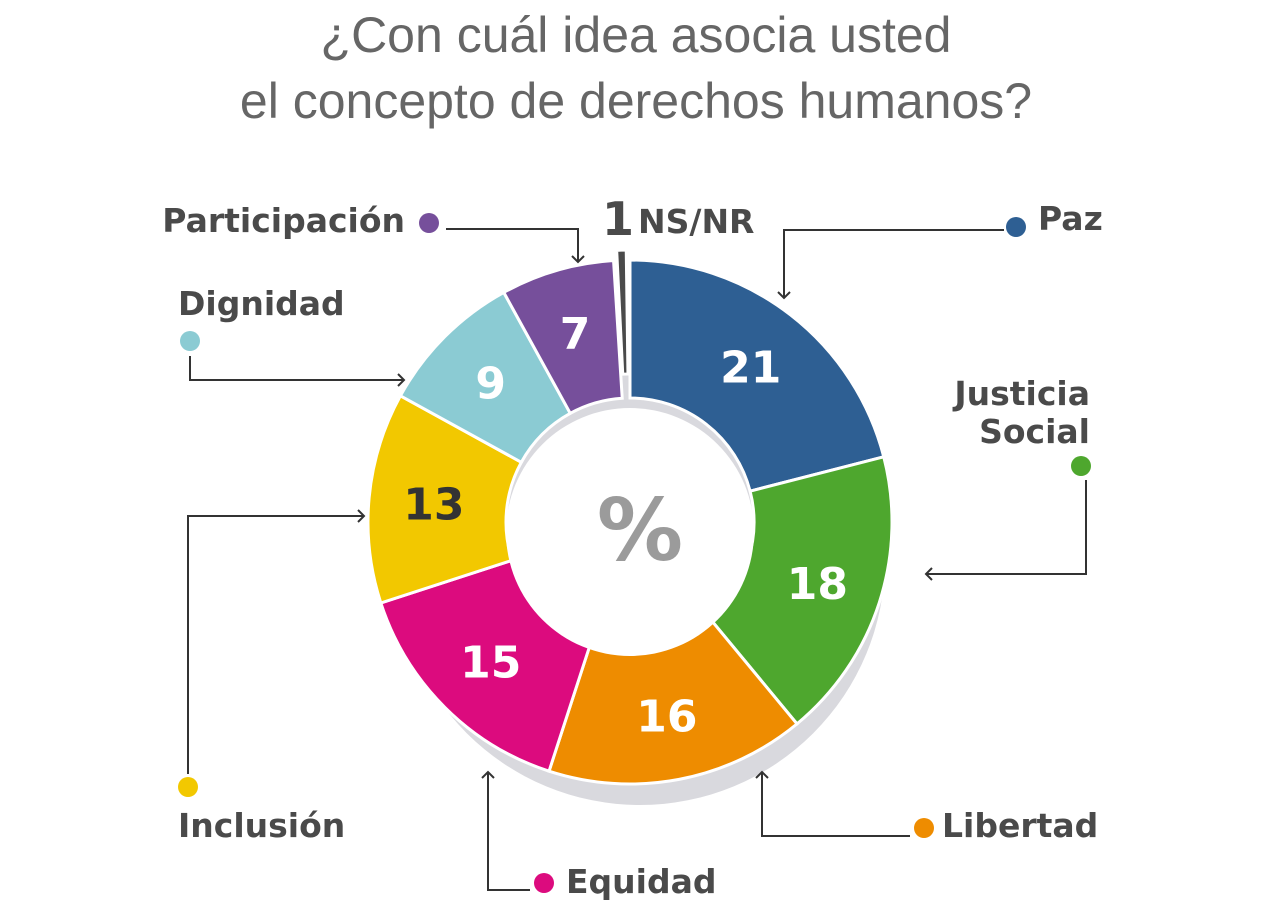 The image size is (1271, 910). Describe the element at coordinates (762, 774) in the screenshot. I see `leader-arrow-libertad` at that location.